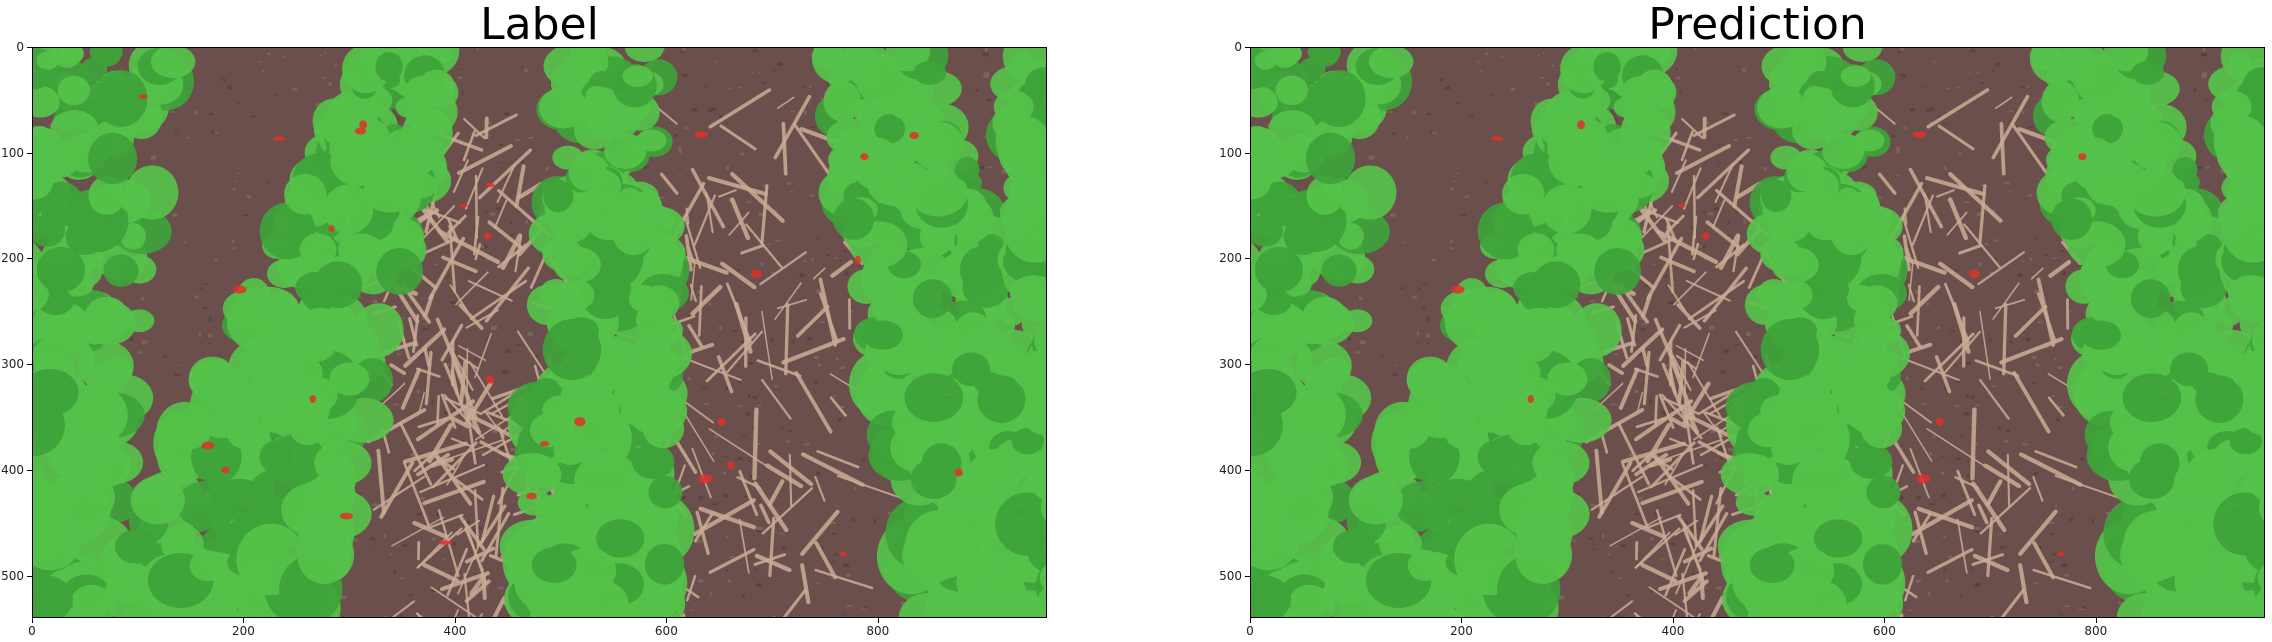 The image size is (2272, 642). I want to click on panel-title-label: Label, so click(539, 25).